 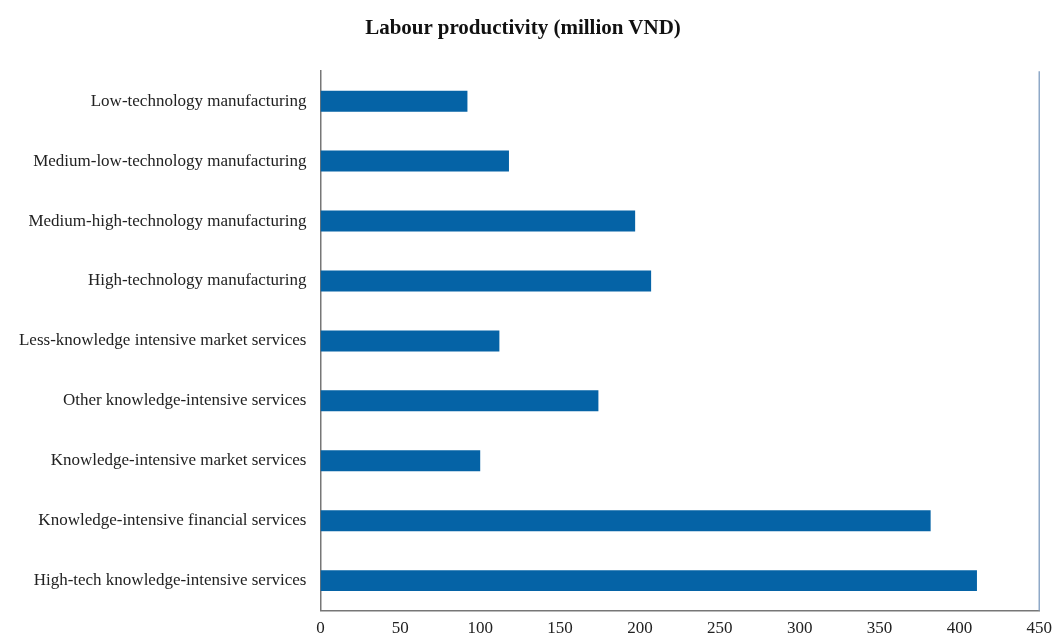 What do you see at coordinates (197, 280) in the screenshot?
I see `y-tick-label: High-technology manufacturing` at bounding box center [197, 280].